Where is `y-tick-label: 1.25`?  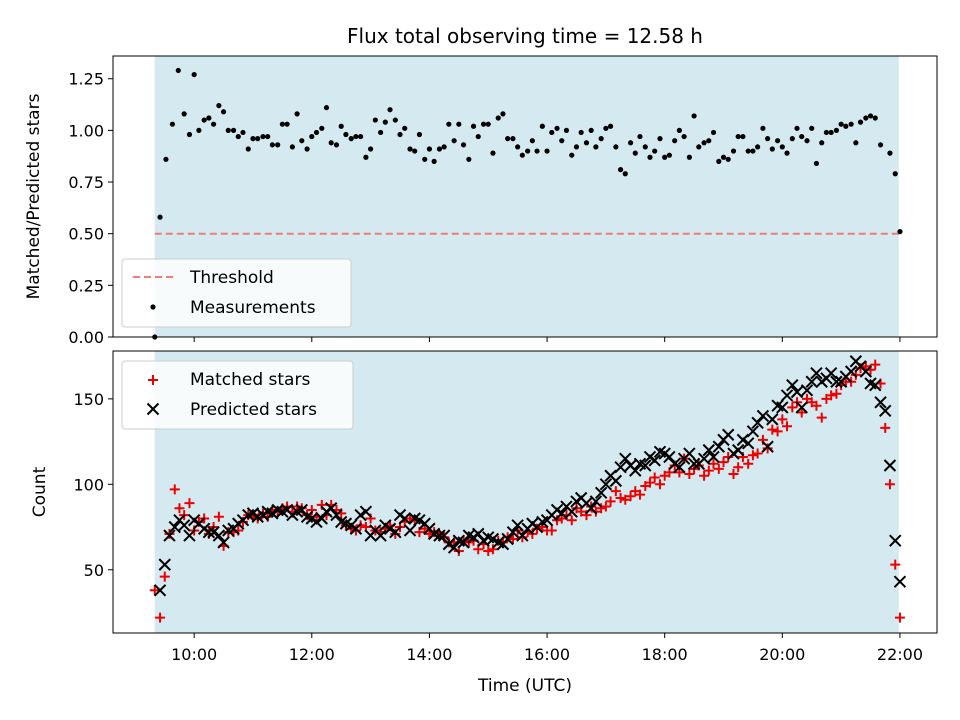 y-tick-label: 1.25 is located at coordinates (86, 79).